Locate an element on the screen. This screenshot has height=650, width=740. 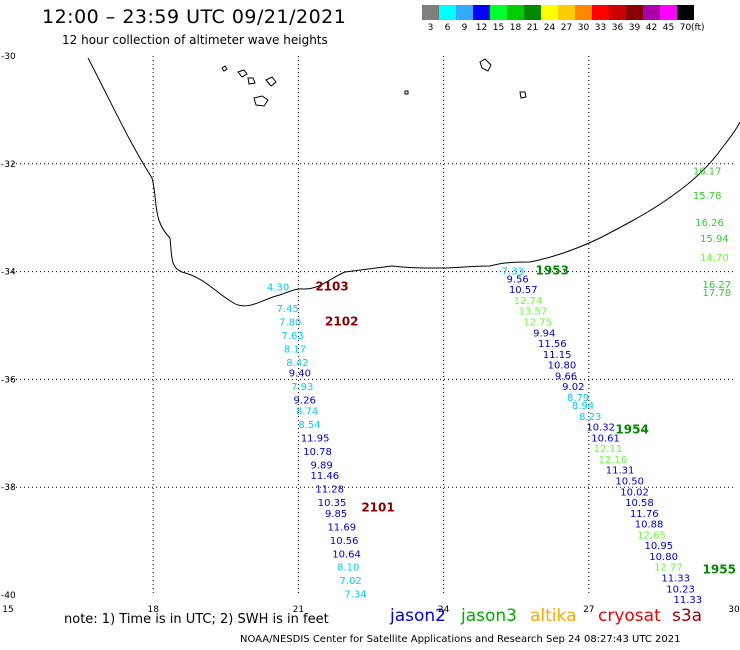
wave-height-reading: 9.56 is located at coordinates (518, 279).